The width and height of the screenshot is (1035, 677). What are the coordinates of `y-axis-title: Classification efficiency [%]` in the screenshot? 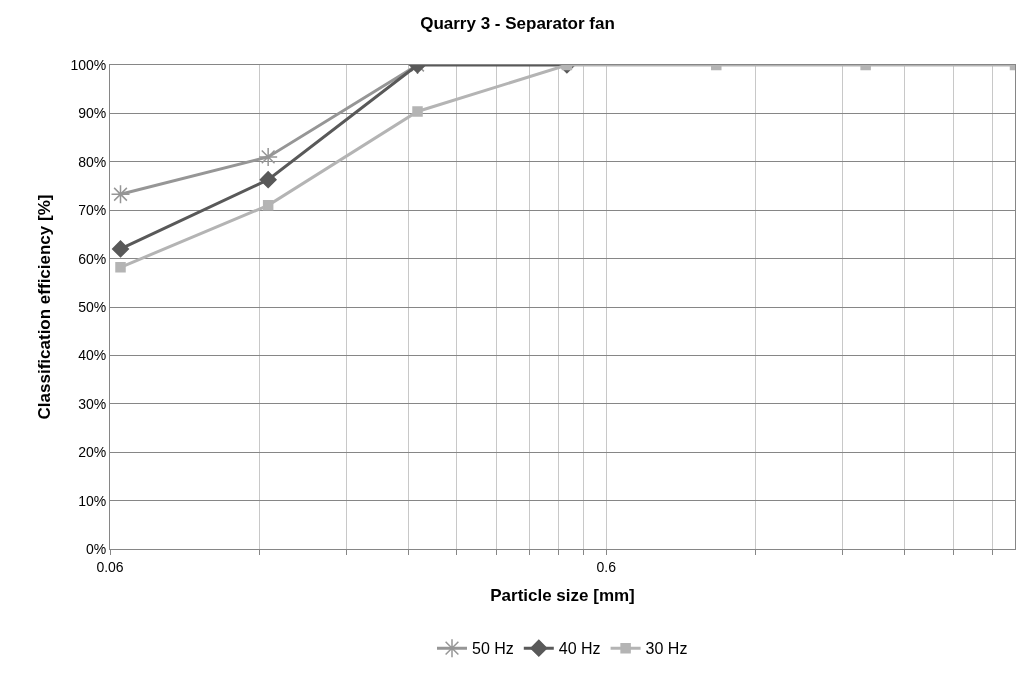 It's located at (44, 307).